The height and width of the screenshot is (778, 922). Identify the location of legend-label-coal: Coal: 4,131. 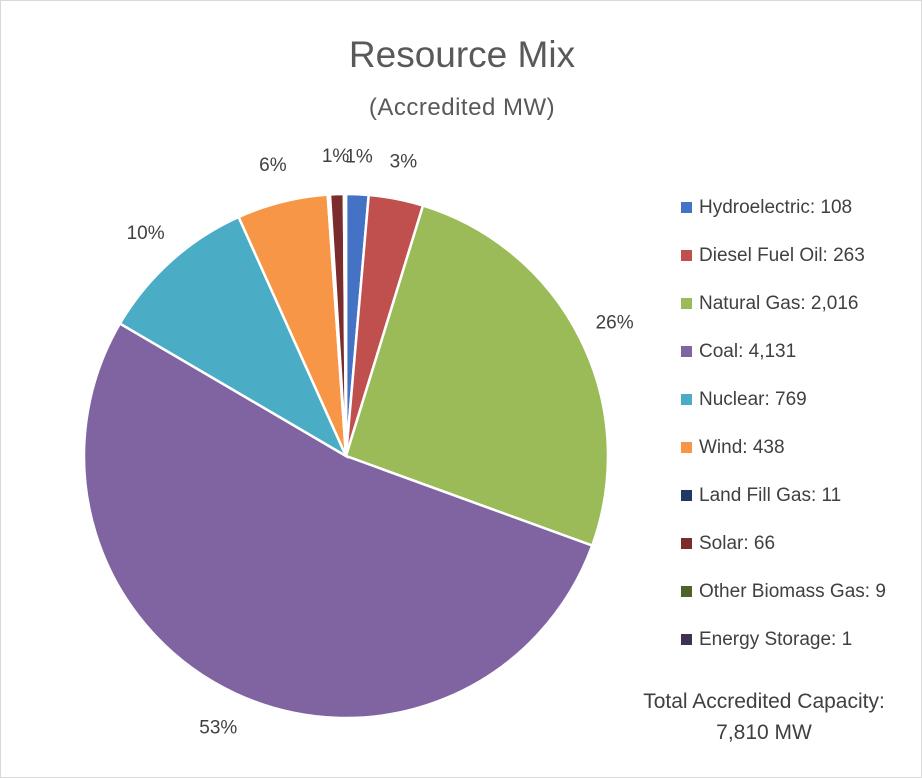
(747, 351).